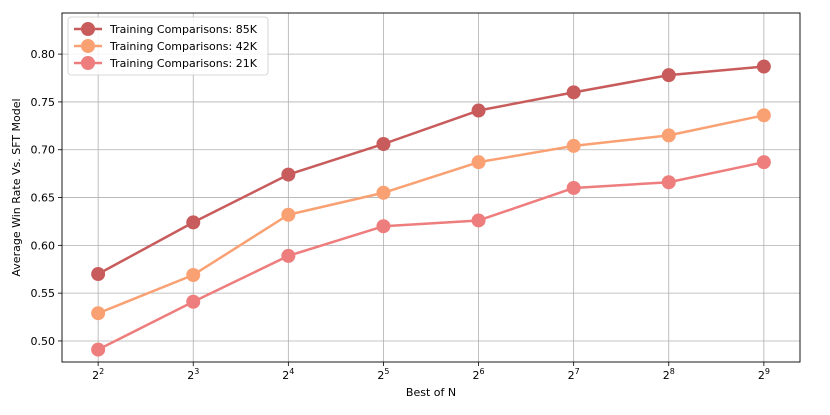 Image resolution: width=830 pixels, height=415 pixels. What do you see at coordinates (183, 46) in the screenshot?
I see `legend-label: Training Comparisons: 42K` at bounding box center [183, 46].